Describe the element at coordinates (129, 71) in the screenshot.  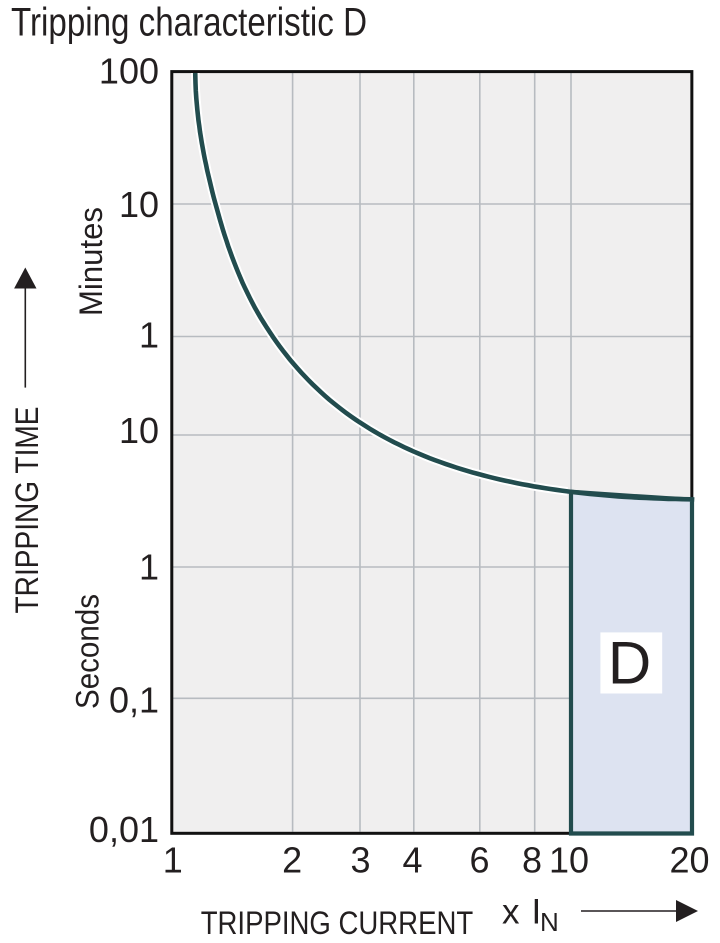
I see `svg-text: 100` at that location.